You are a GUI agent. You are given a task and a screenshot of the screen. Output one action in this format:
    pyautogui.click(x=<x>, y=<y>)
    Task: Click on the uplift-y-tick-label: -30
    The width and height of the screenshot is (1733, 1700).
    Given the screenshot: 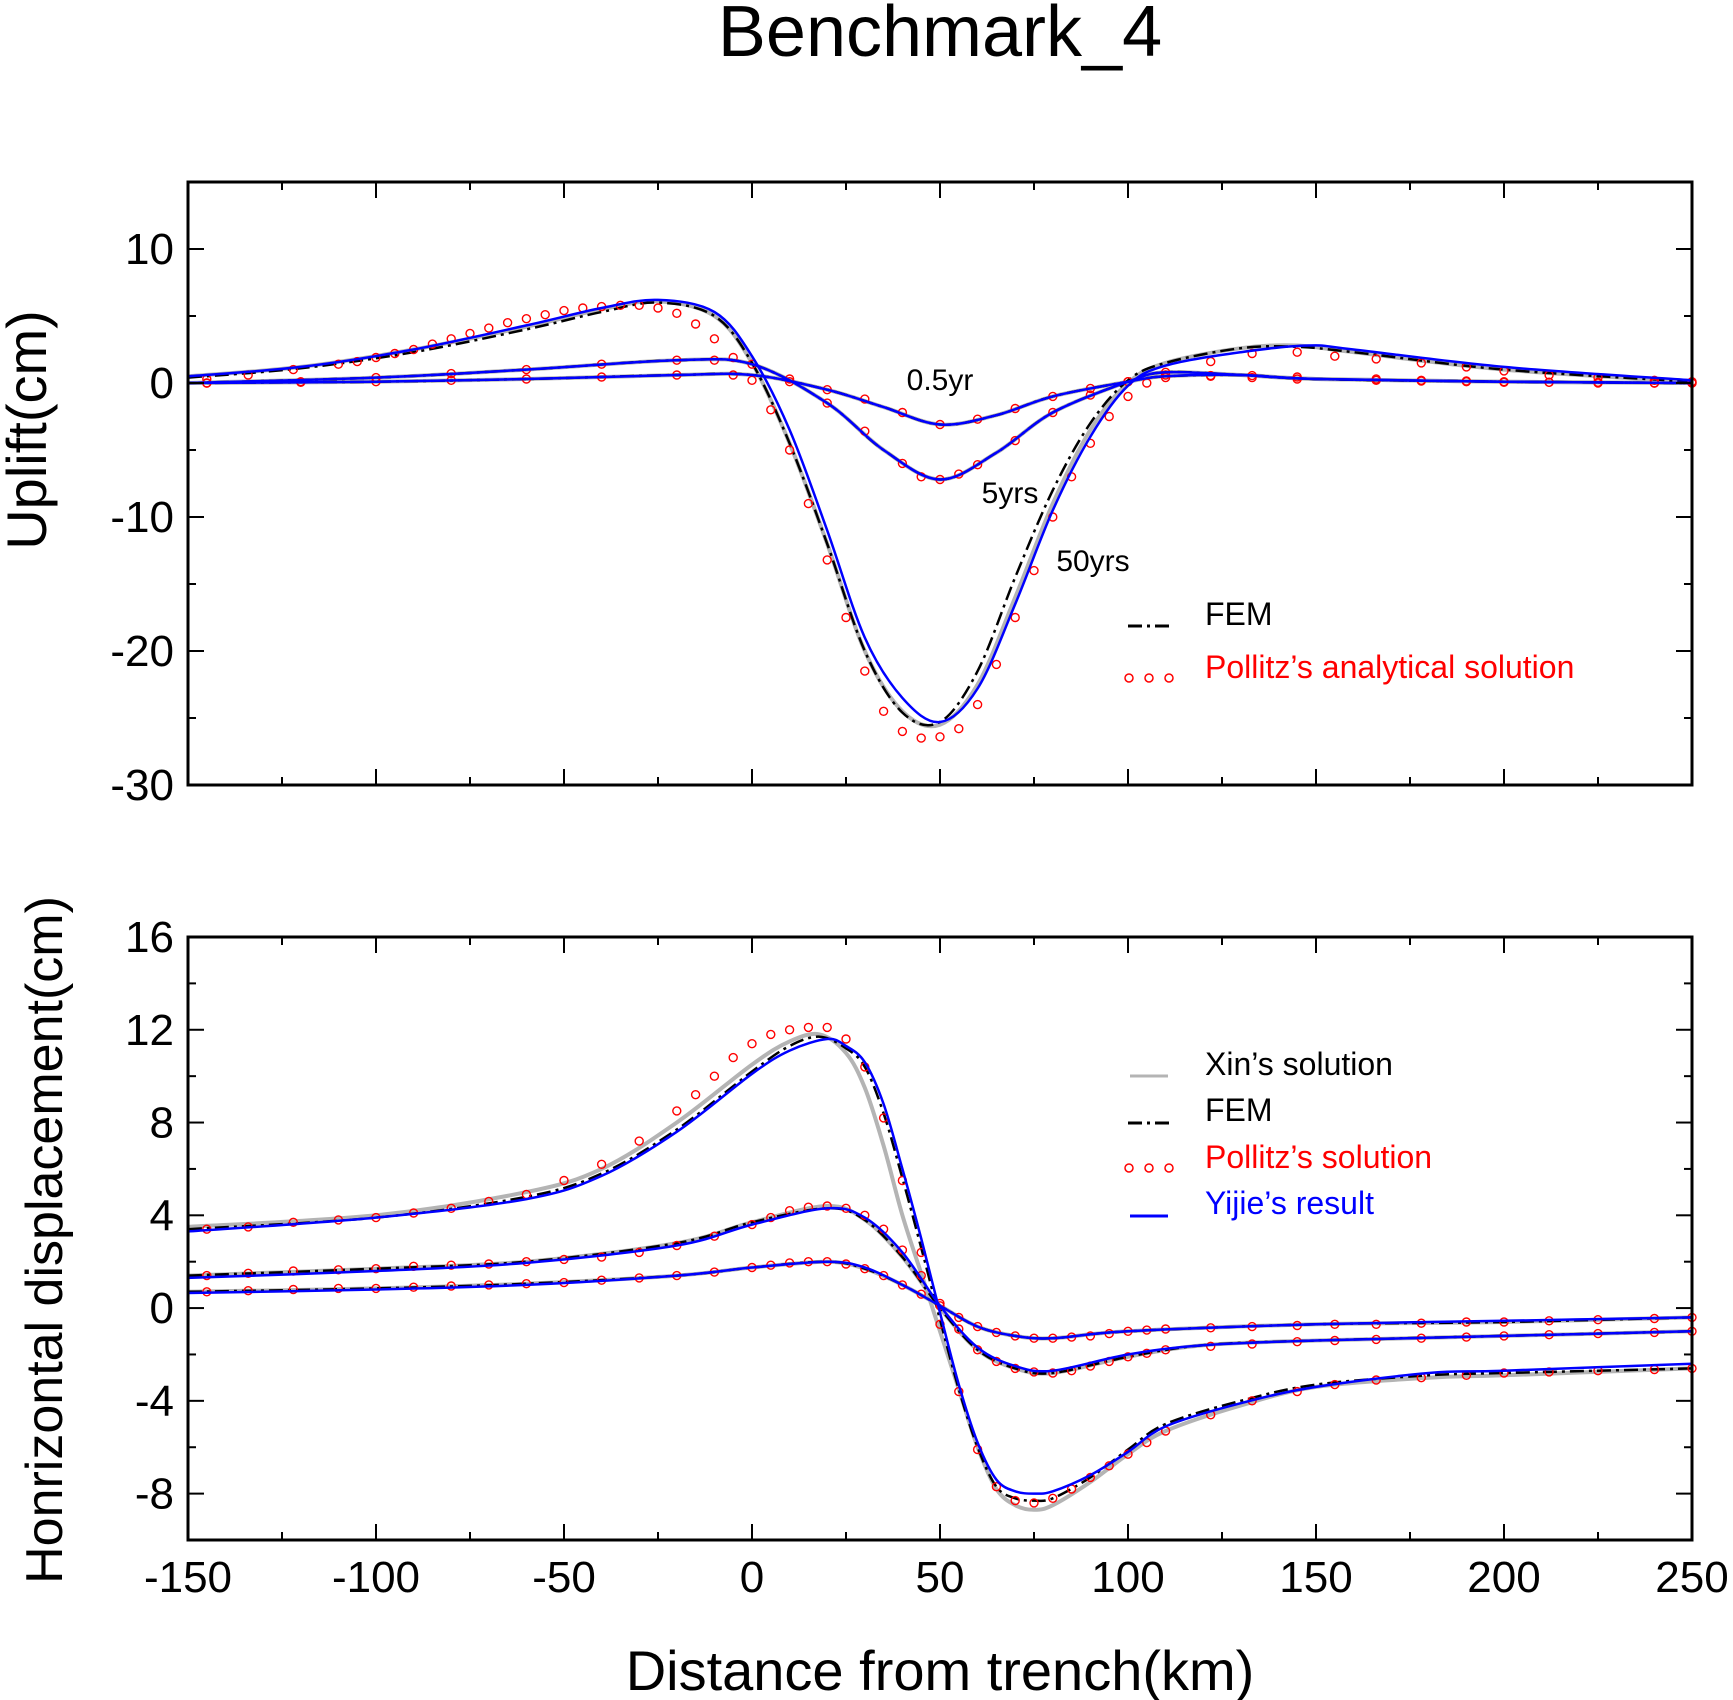 What is the action you would take?
    pyautogui.click(x=142, y=785)
    